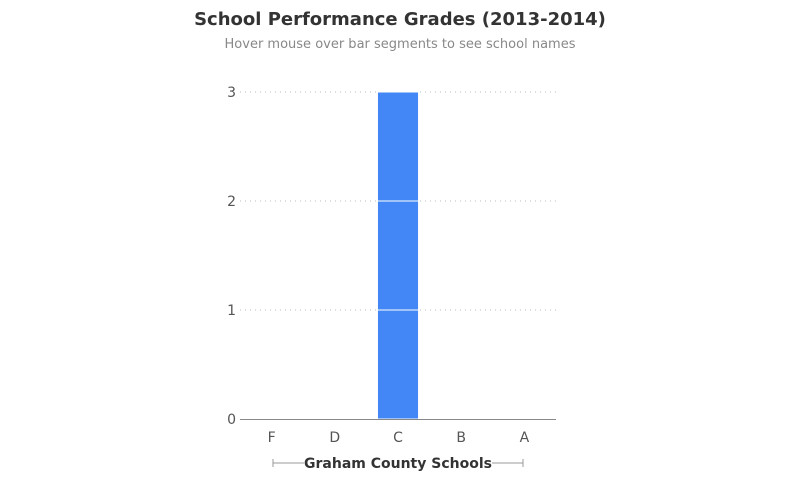  What do you see at coordinates (231, 202) in the screenshot?
I see `y-tick-label: 2` at bounding box center [231, 202].